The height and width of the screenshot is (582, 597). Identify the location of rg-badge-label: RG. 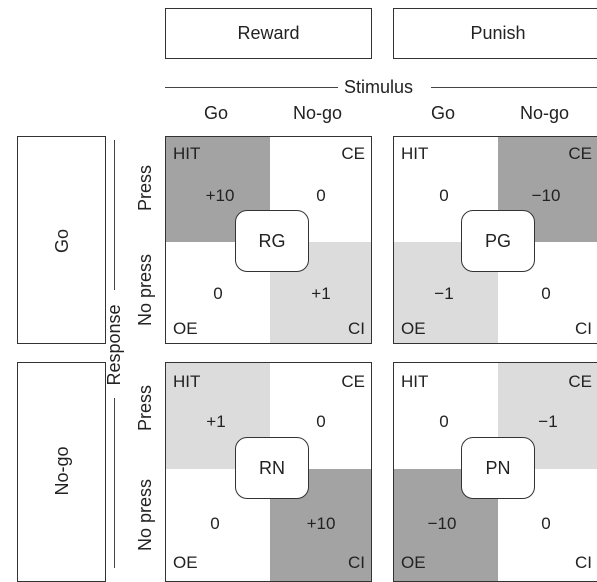
(272, 240).